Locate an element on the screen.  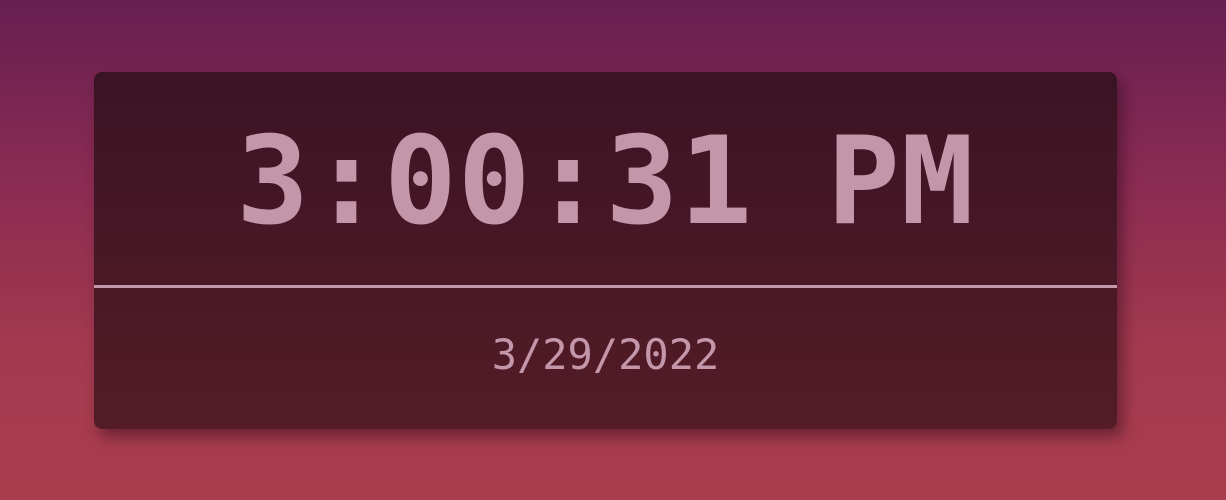
divider is located at coordinates (605, 286).